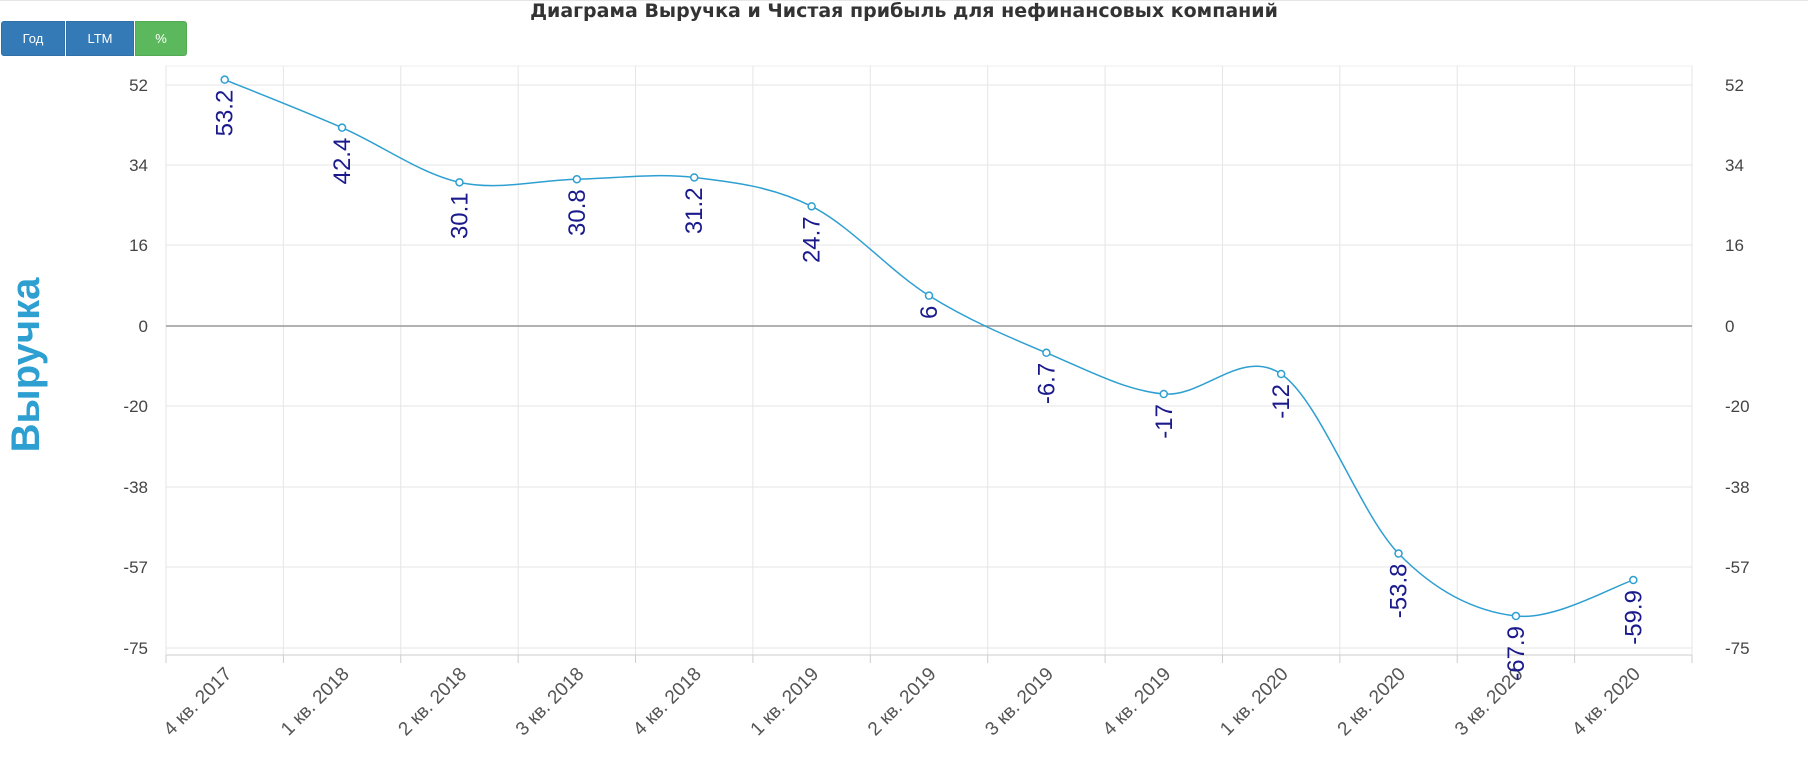 The width and height of the screenshot is (1808, 781). I want to click on x-tick-label: 4 кв. 2020, so click(1606, 702).